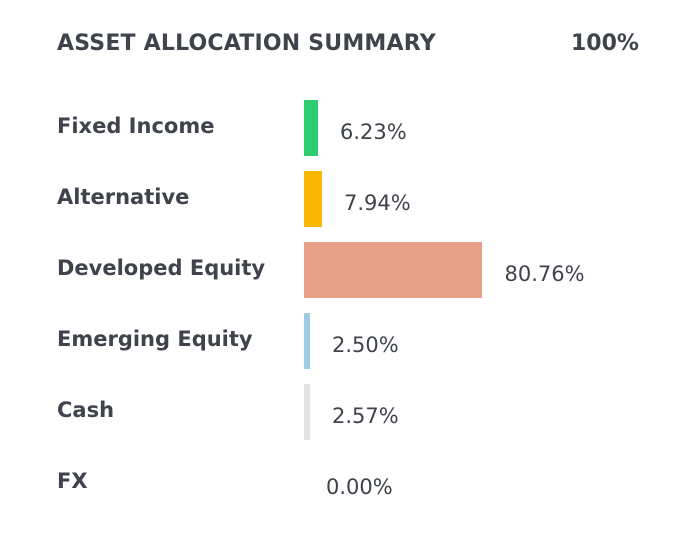  What do you see at coordinates (123, 197) in the screenshot?
I see `category-label: Alternative` at bounding box center [123, 197].